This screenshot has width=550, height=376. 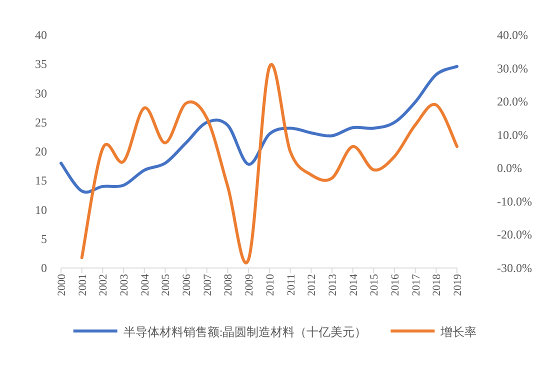 What do you see at coordinates (245, 332) in the screenshot?
I see `legend-label: 半导体材料销售额:晶圆制造材料（十亿美元）` at bounding box center [245, 332].